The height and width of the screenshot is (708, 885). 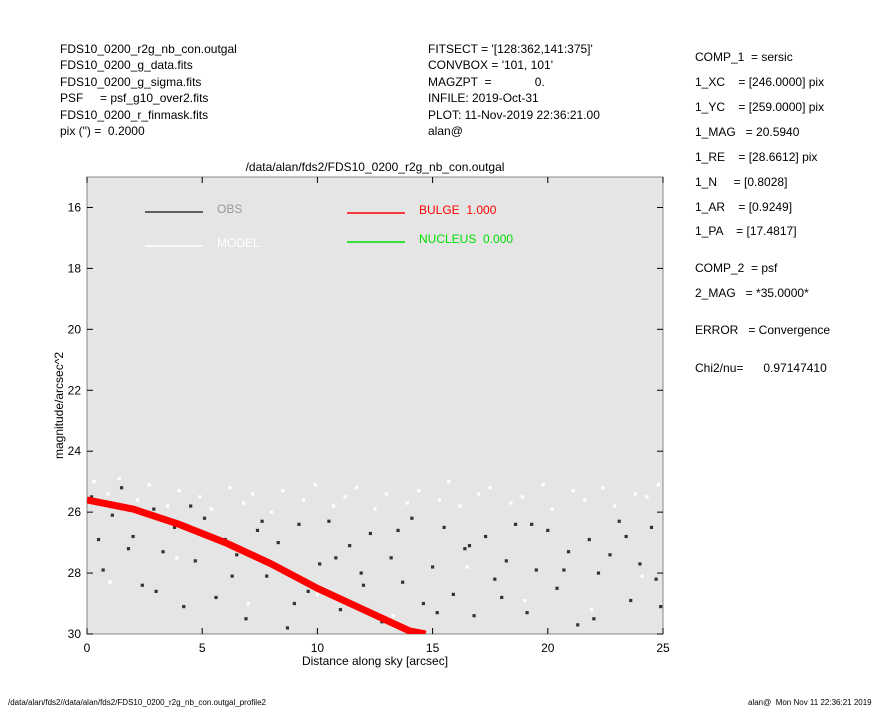 What do you see at coordinates (75, 451) in the screenshot?
I see `y-tick-label: 24` at bounding box center [75, 451].